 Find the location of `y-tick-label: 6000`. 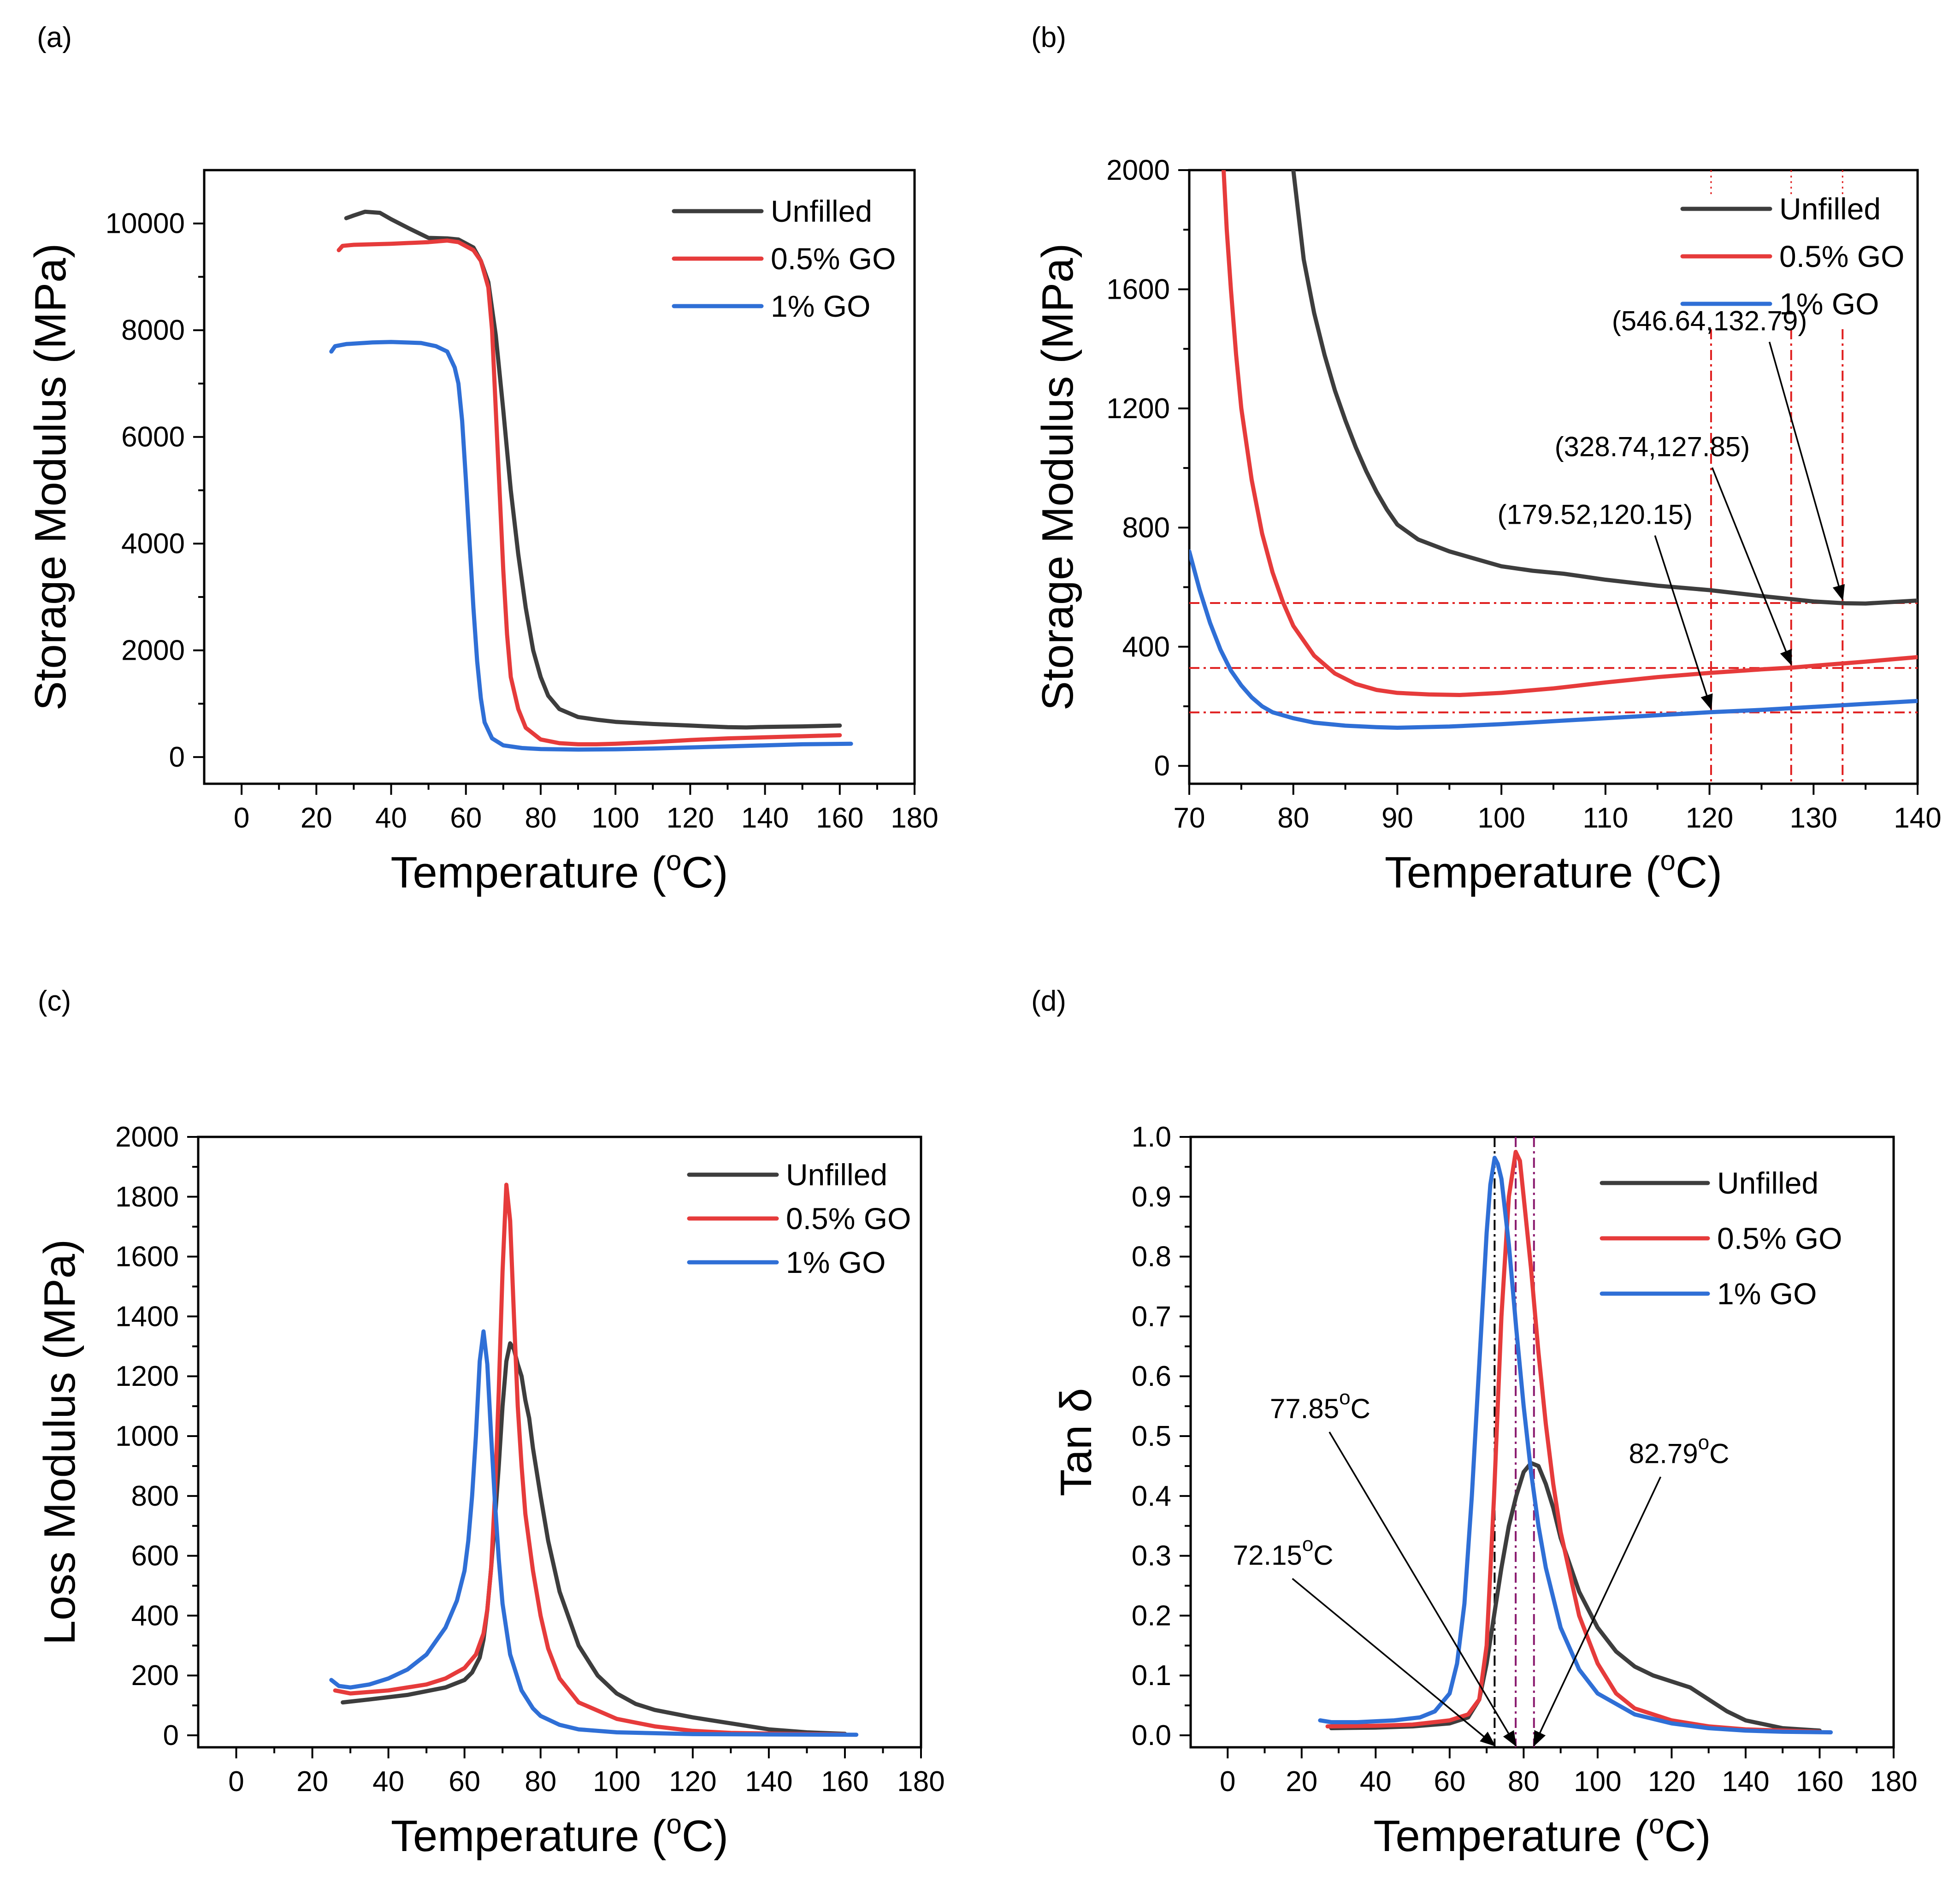

y-tick-label: 6000 is located at coordinates (153, 437).